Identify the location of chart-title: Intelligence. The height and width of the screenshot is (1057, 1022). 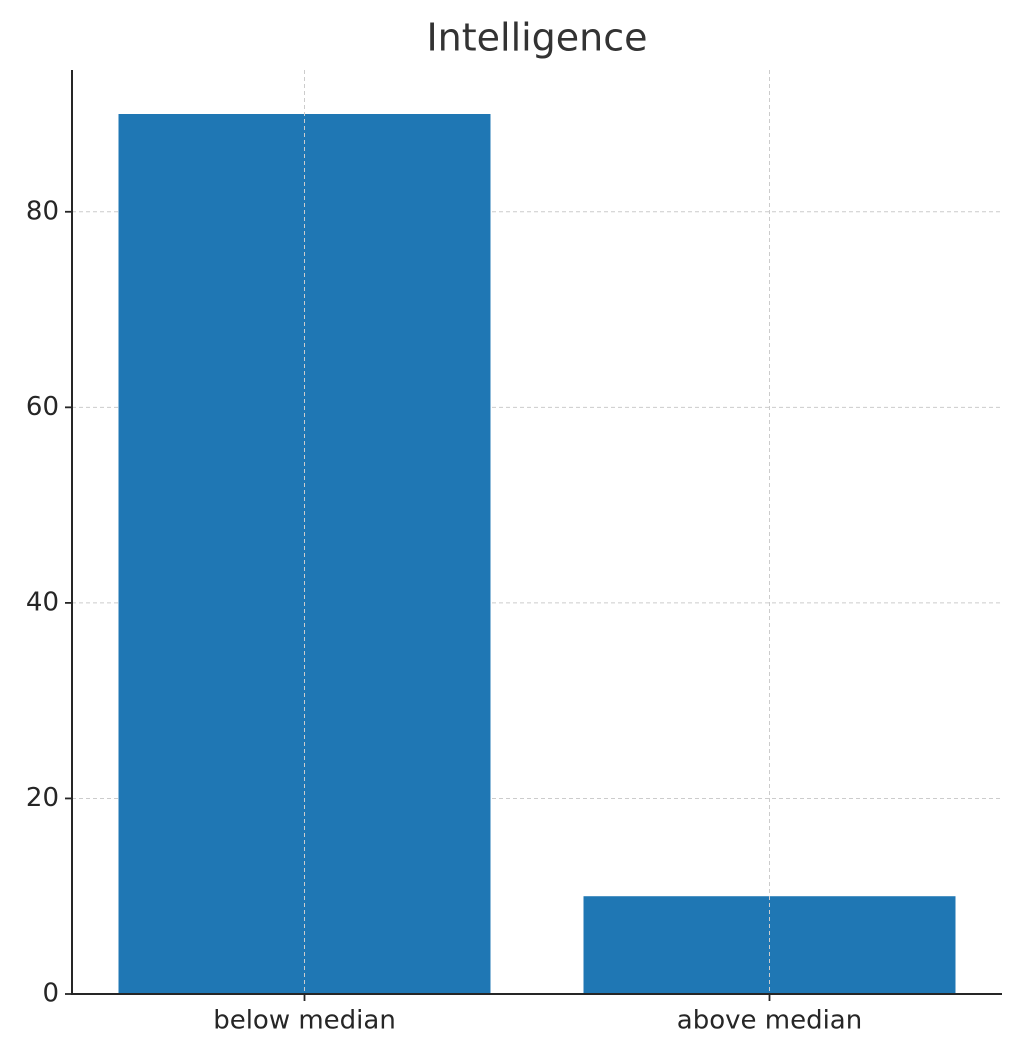
(536, 38).